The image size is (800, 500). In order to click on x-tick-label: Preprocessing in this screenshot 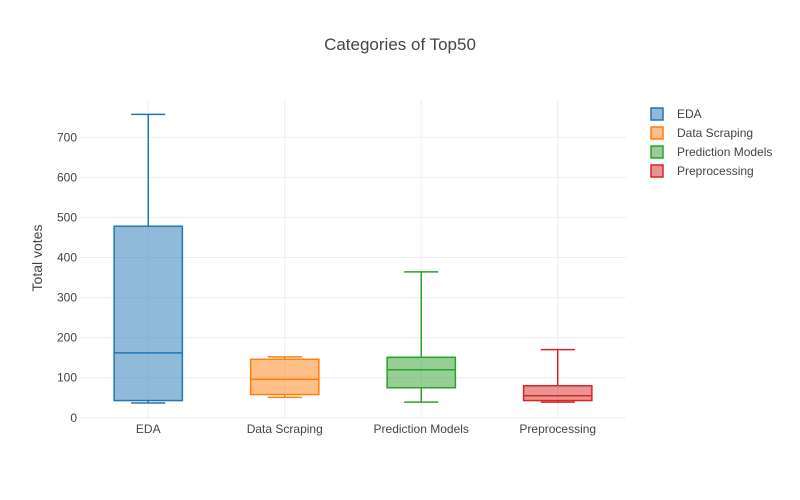, I will do `click(557, 429)`.